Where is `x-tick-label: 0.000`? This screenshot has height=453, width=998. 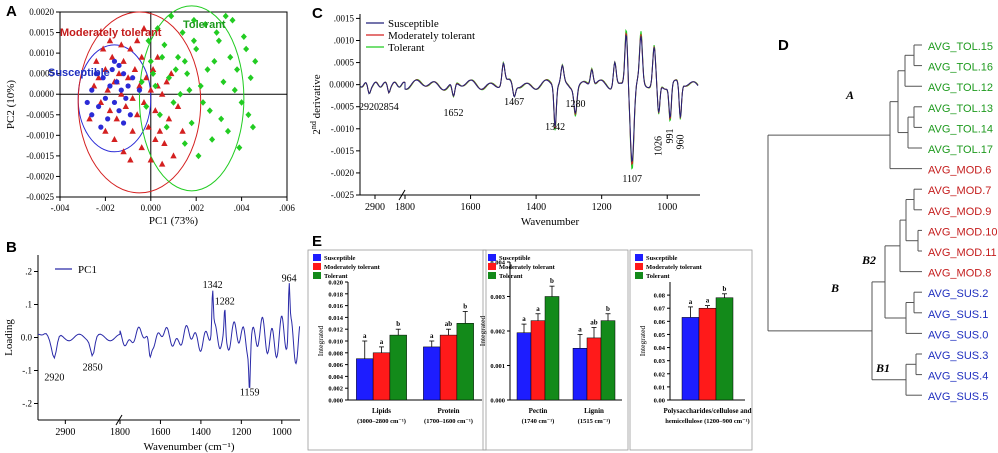
x-tick-label: 0.000 is located at coordinates (151, 208).